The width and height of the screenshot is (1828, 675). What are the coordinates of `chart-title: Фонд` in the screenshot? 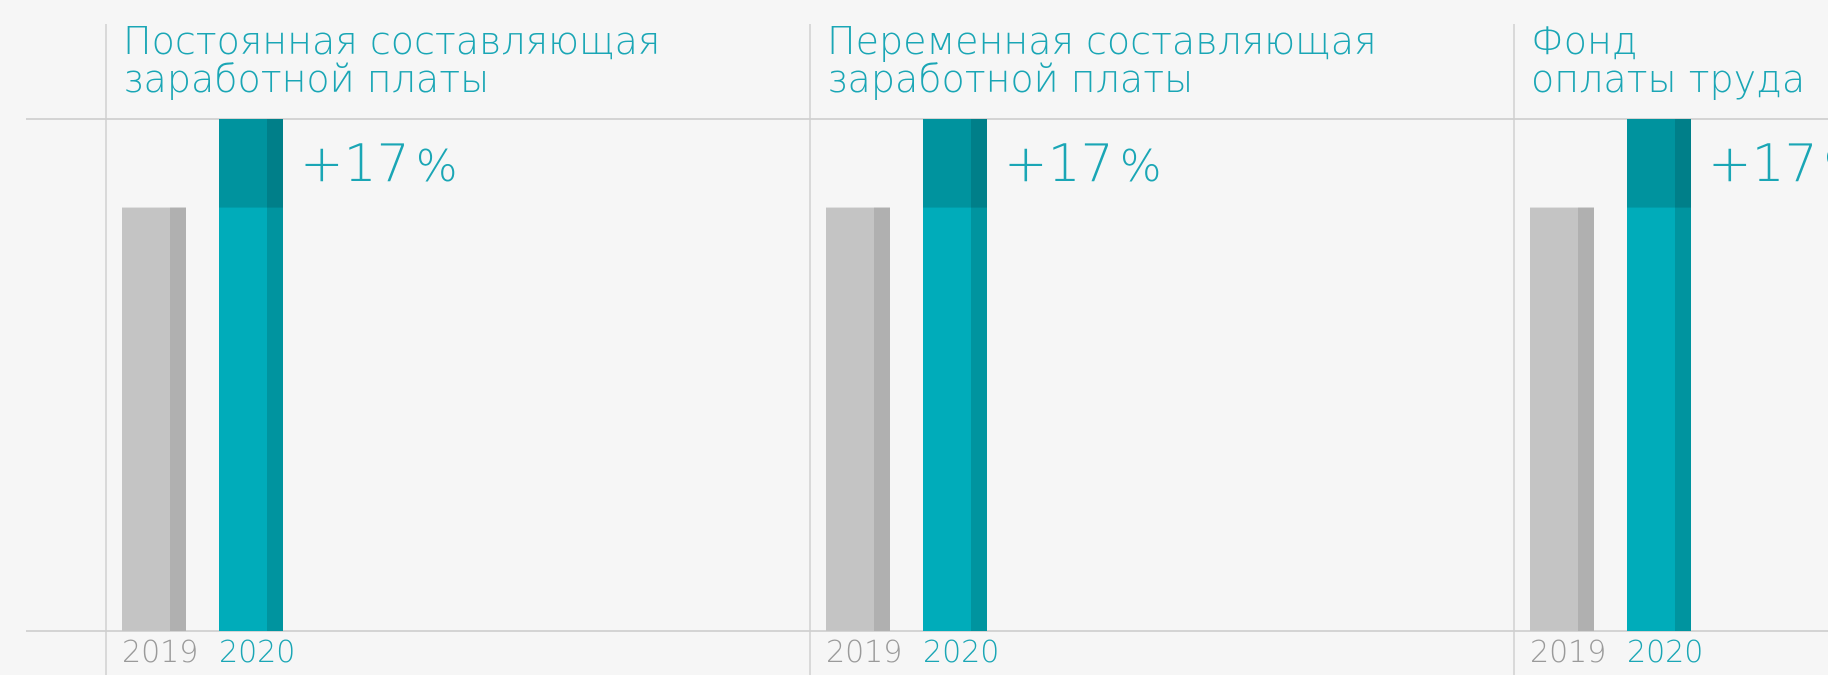 It's located at (1584, 41).